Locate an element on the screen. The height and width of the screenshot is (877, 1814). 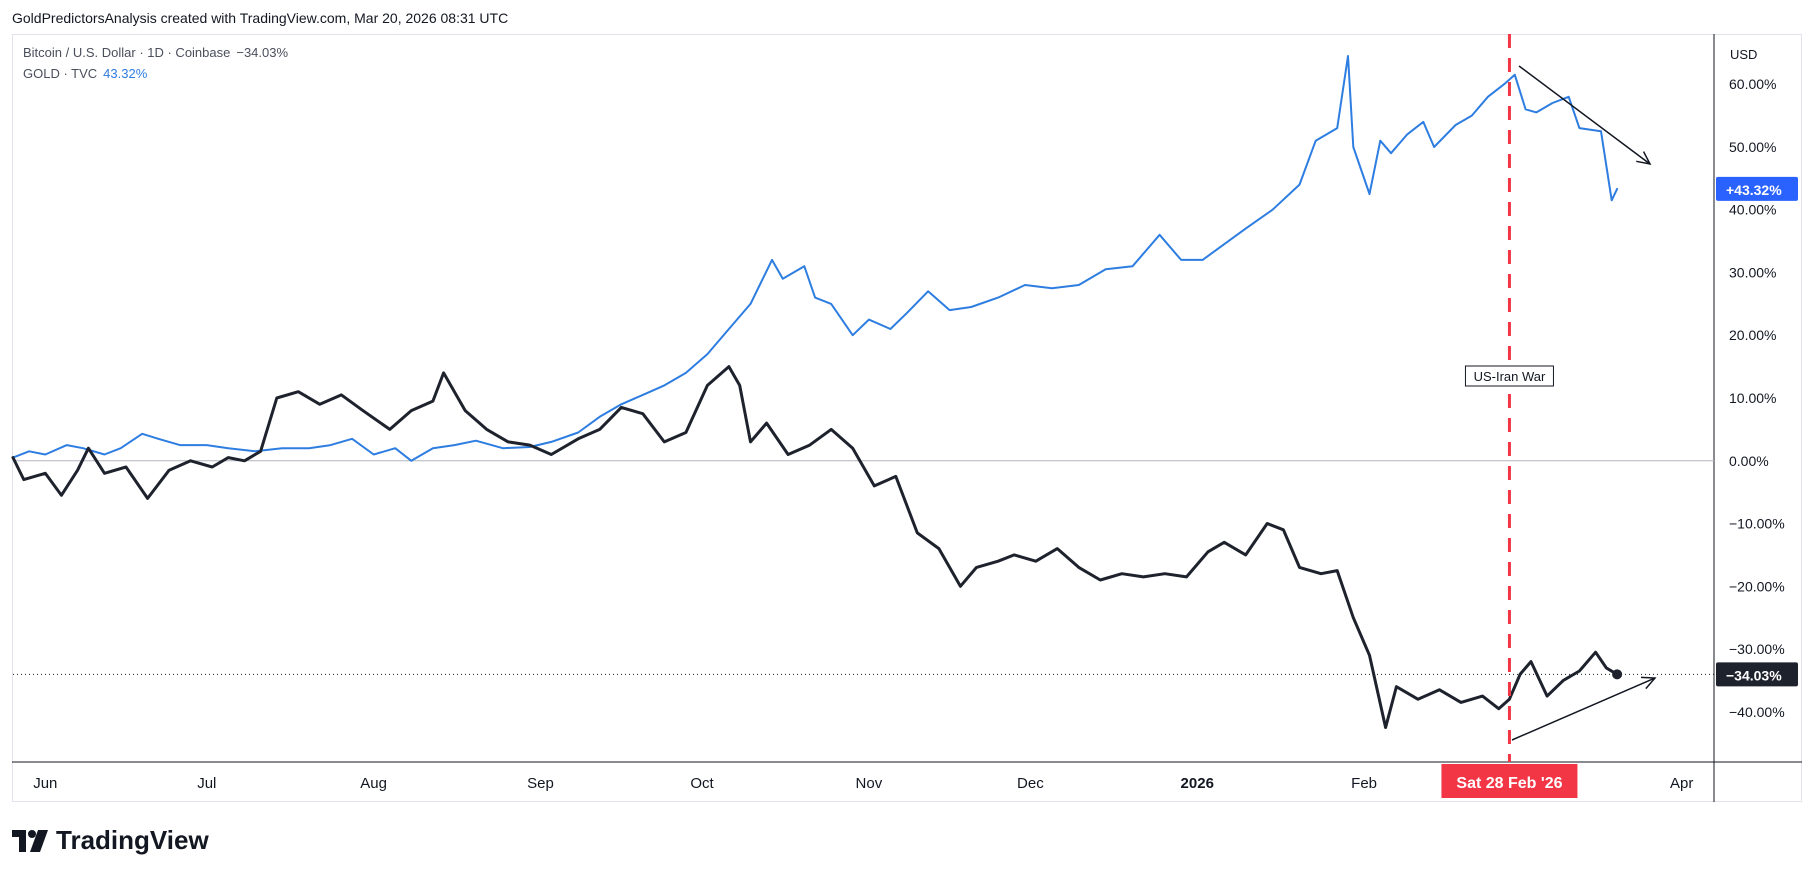
y-tick-label: 30.00% is located at coordinates (1752, 272).